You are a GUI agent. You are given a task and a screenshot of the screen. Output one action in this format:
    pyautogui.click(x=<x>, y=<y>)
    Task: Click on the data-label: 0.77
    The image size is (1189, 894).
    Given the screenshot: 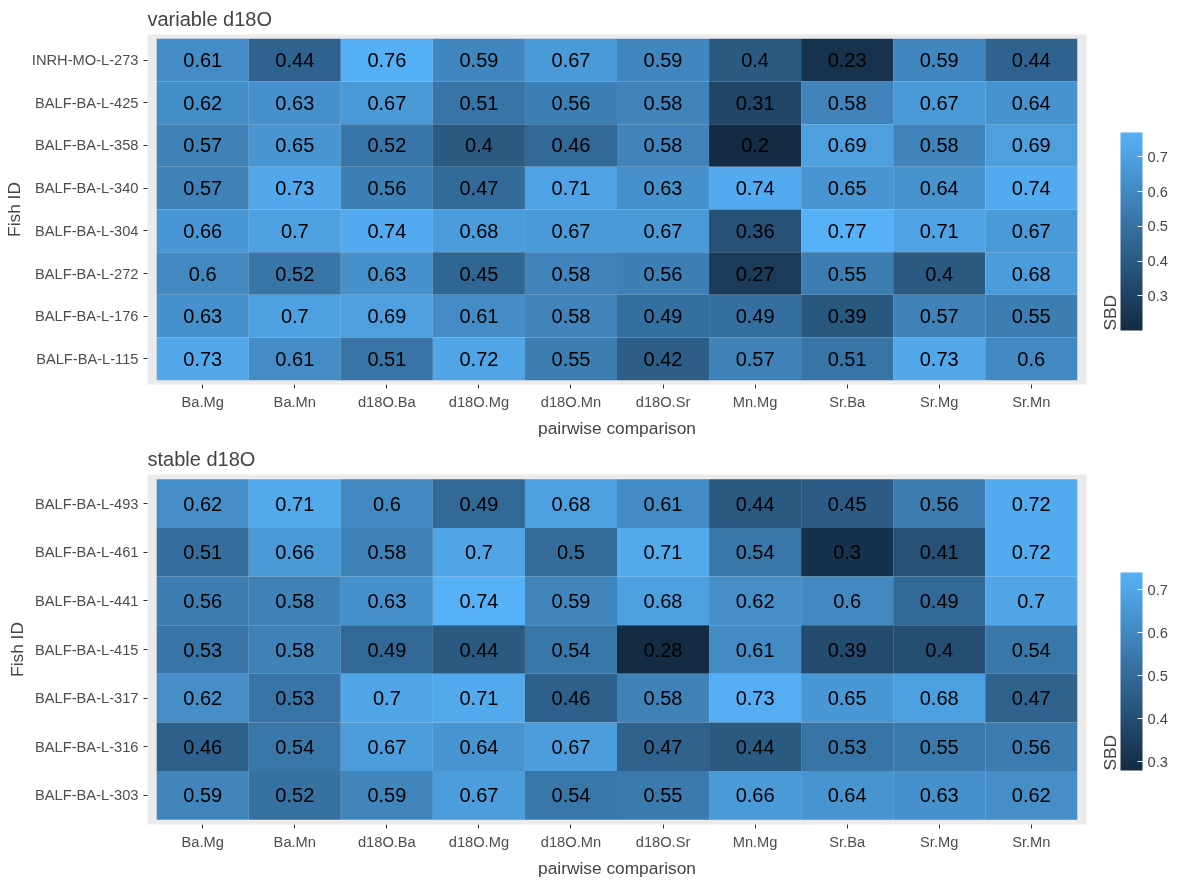 What is the action you would take?
    pyautogui.click(x=847, y=230)
    